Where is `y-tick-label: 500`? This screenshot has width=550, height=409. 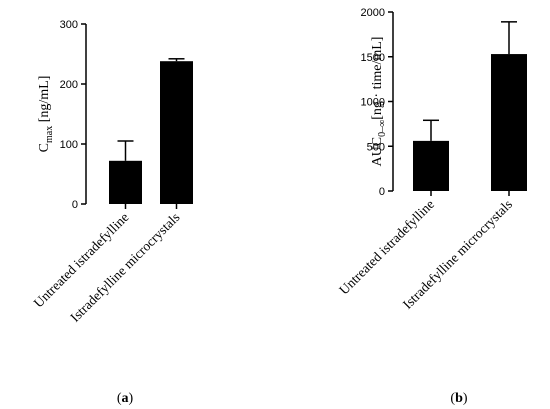 y-tick-label: 500 is located at coordinates (376, 147).